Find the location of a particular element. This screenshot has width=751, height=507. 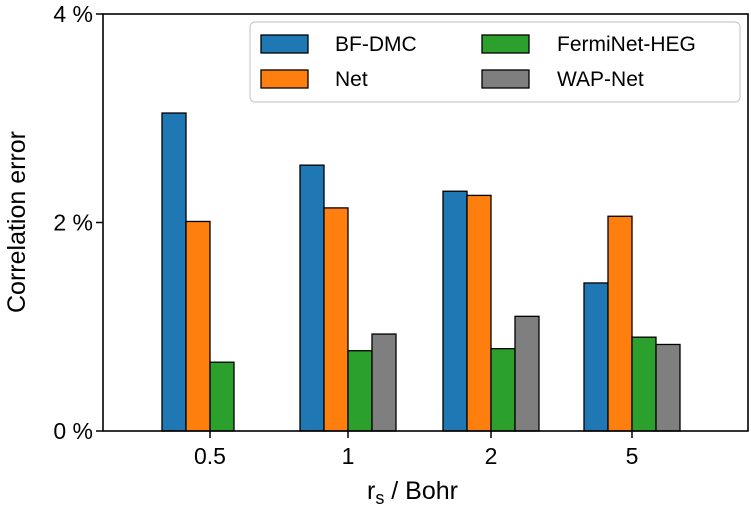

y-tick-label: 4 % is located at coordinates (73, 14).